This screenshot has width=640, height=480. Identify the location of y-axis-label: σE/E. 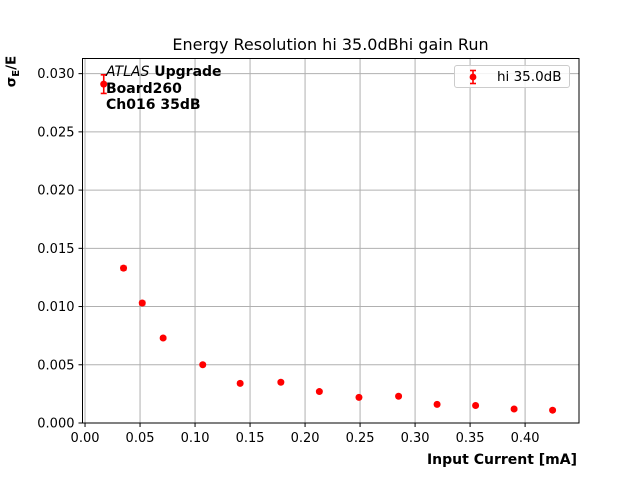
(13, 72).